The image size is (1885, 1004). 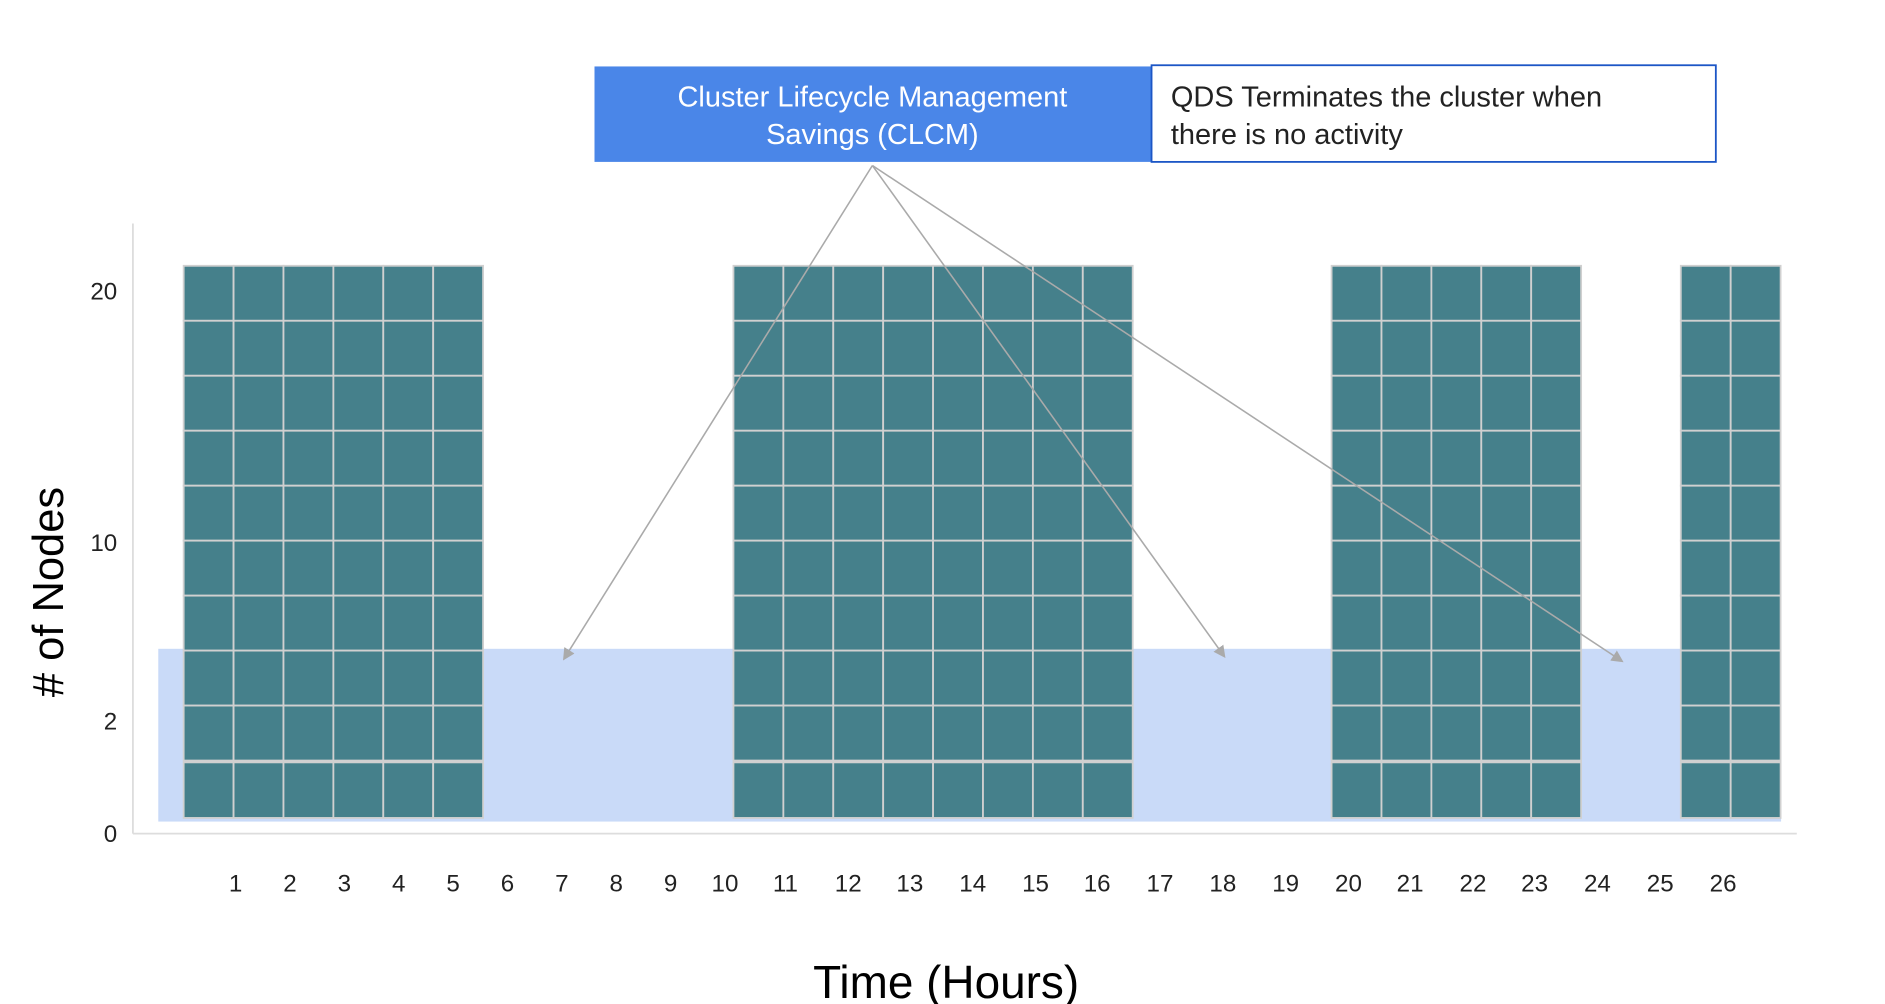 What do you see at coordinates (725, 884) in the screenshot?
I see `x-label: 10` at bounding box center [725, 884].